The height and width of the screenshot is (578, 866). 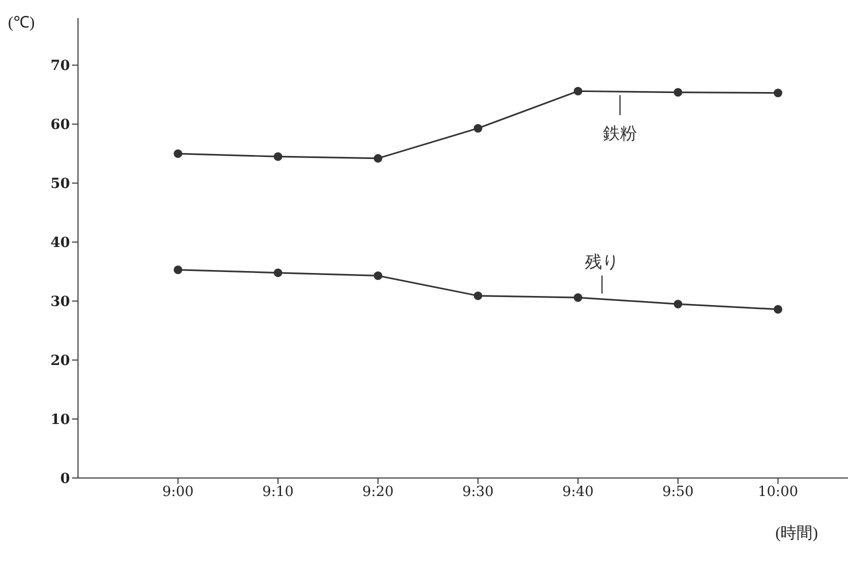 I want to click on x-tick-label: 9:20, so click(x=378, y=492).